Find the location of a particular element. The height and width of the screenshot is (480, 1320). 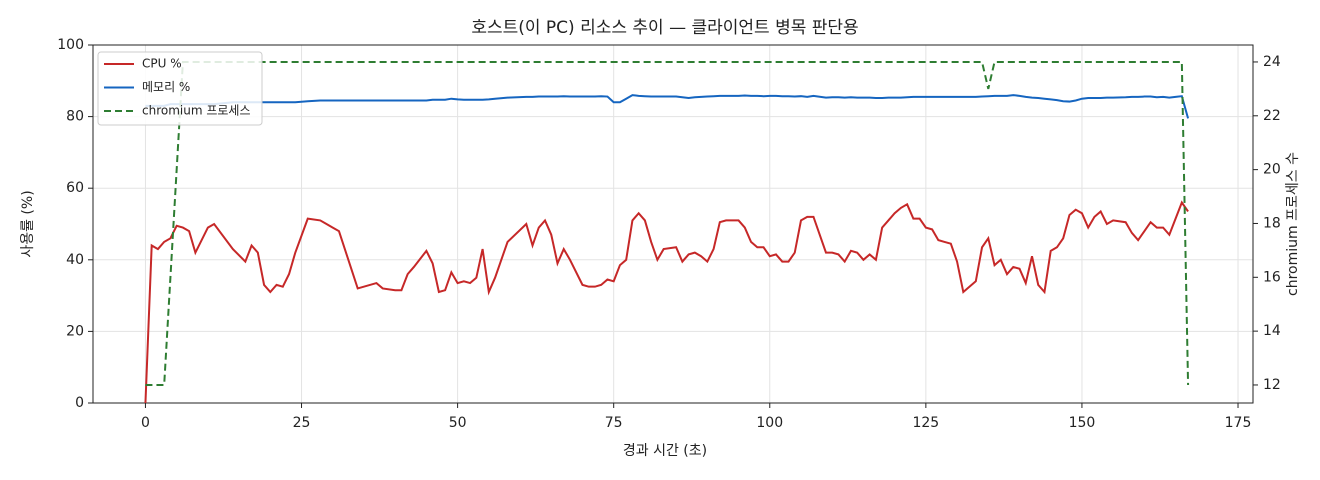

x-tick-label: 150 is located at coordinates (1082, 423).